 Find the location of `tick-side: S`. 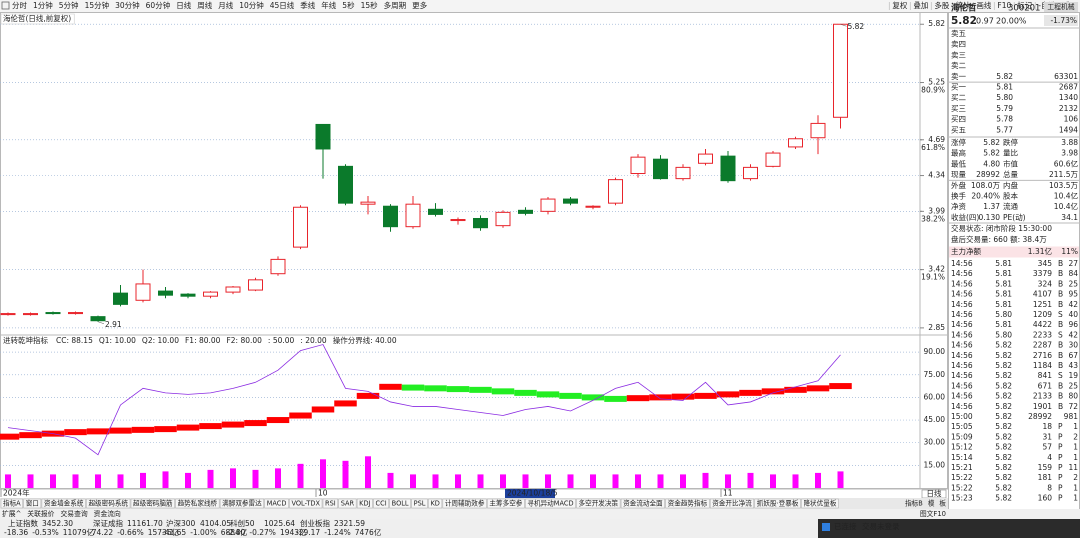

tick-side: S is located at coordinates (1060, 334).